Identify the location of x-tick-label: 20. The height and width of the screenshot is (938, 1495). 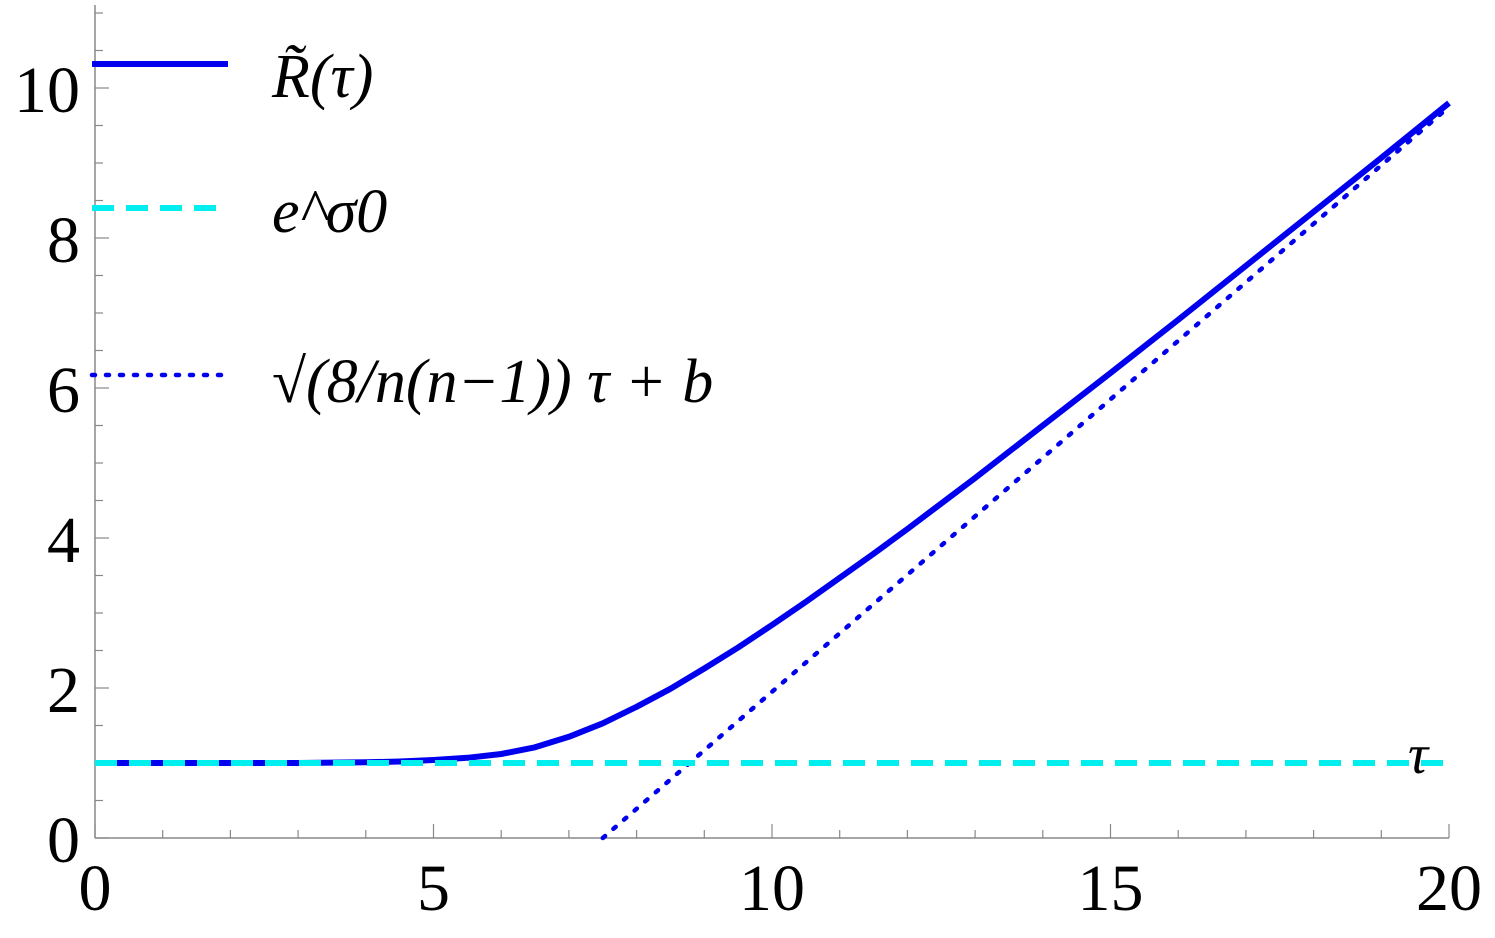
(1449, 888).